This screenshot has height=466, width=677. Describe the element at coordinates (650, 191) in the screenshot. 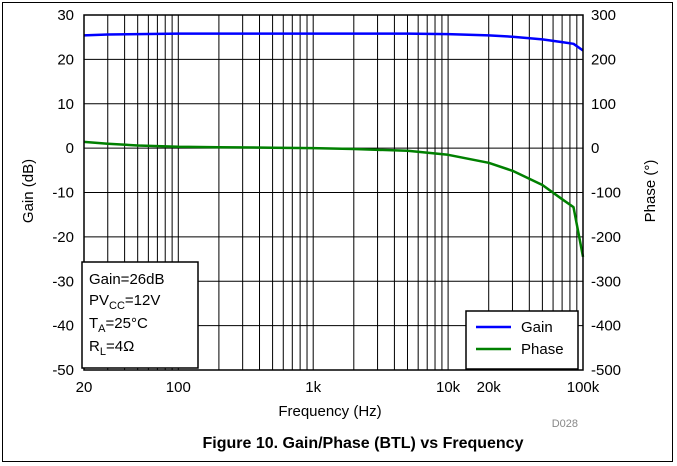

I see `y-right-axis-label: Phase (°)` at that location.